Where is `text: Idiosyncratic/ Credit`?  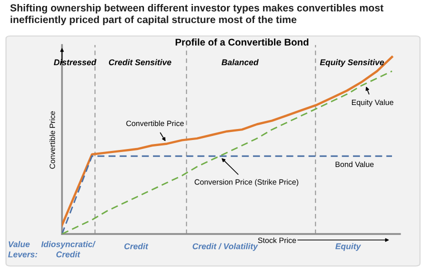 text: Idiosyncratic/ Credit is located at coordinates (68, 249).